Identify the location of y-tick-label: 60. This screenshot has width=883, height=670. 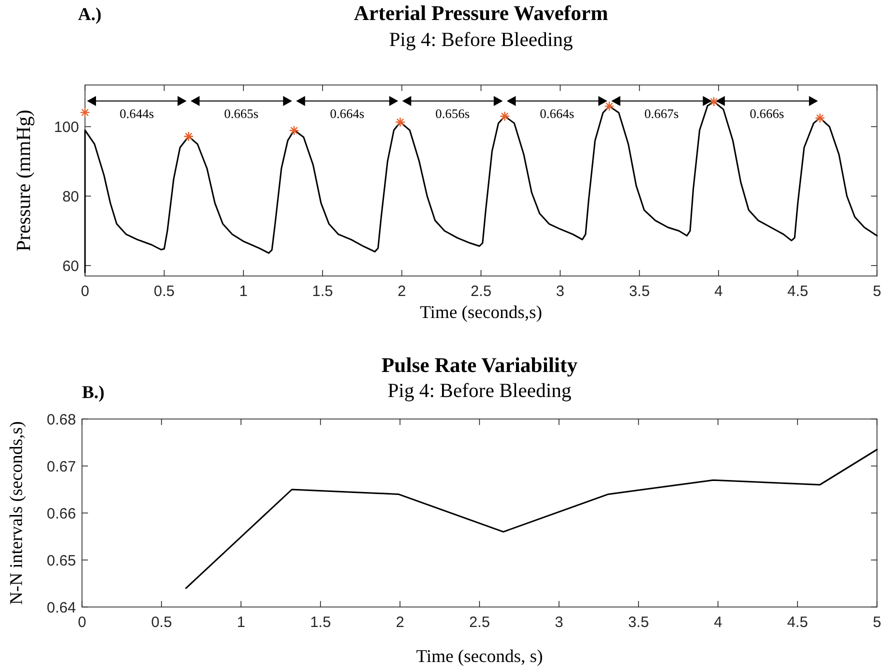
(70, 266).